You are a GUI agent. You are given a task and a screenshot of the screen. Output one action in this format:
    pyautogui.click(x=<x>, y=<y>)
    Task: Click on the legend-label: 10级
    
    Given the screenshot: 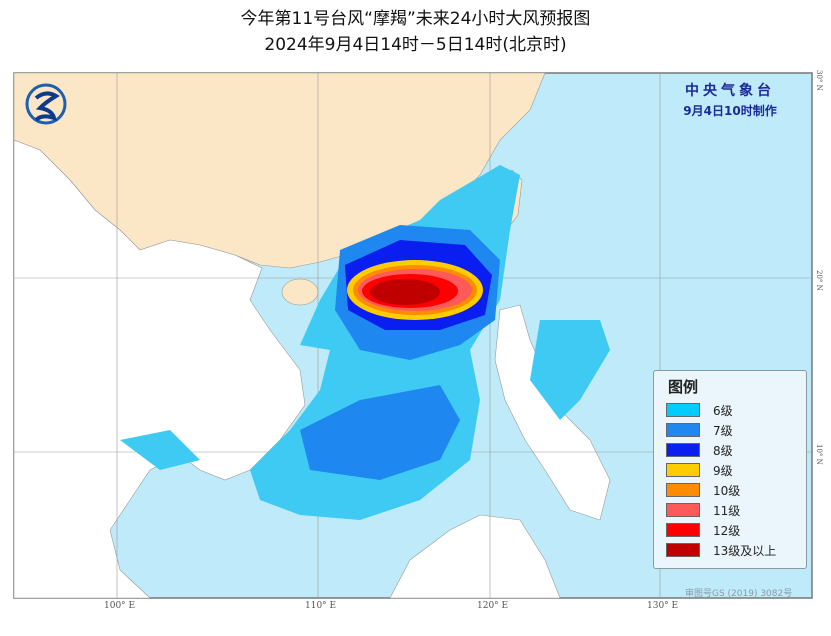 What is the action you would take?
    pyautogui.click(x=727, y=490)
    